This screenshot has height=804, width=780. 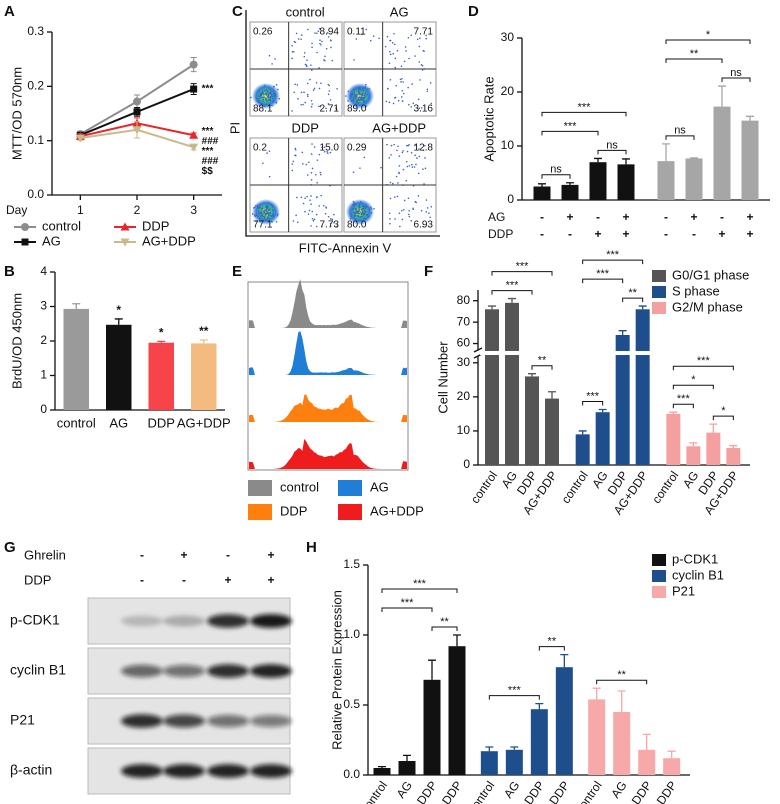 What do you see at coordinates (125, 242) in the screenshot?
I see `legend-marker` at bounding box center [125, 242].